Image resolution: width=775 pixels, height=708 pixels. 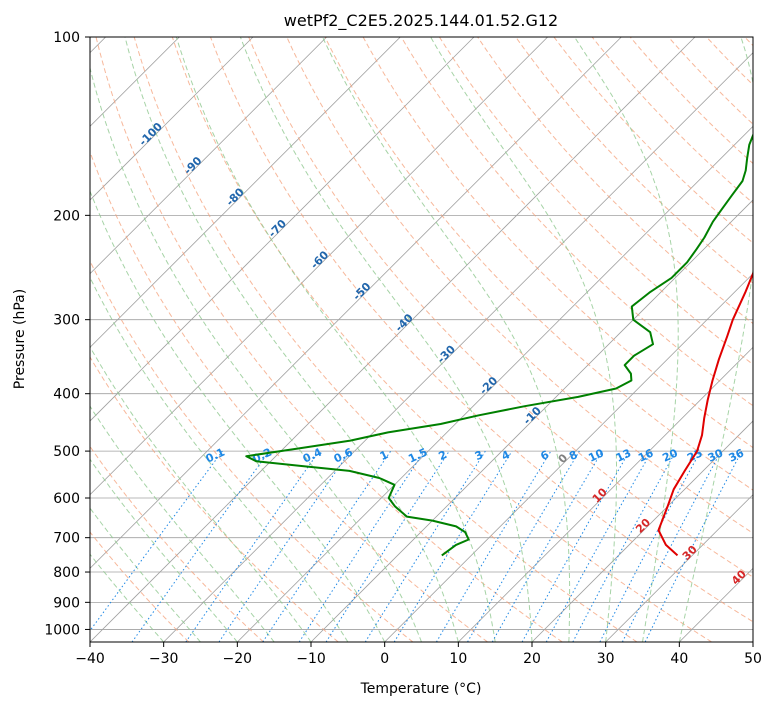 What do you see at coordinates (20, 339) in the screenshot?
I see `y-axis-label: Pressure (hPa)` at bounding box center [20, 339].